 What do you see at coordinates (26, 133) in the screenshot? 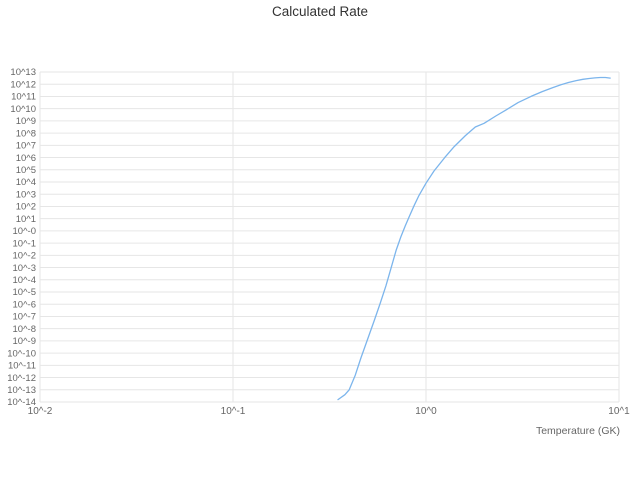
I see `y-tick-label: 10^8` at bounding box center [26, 133].